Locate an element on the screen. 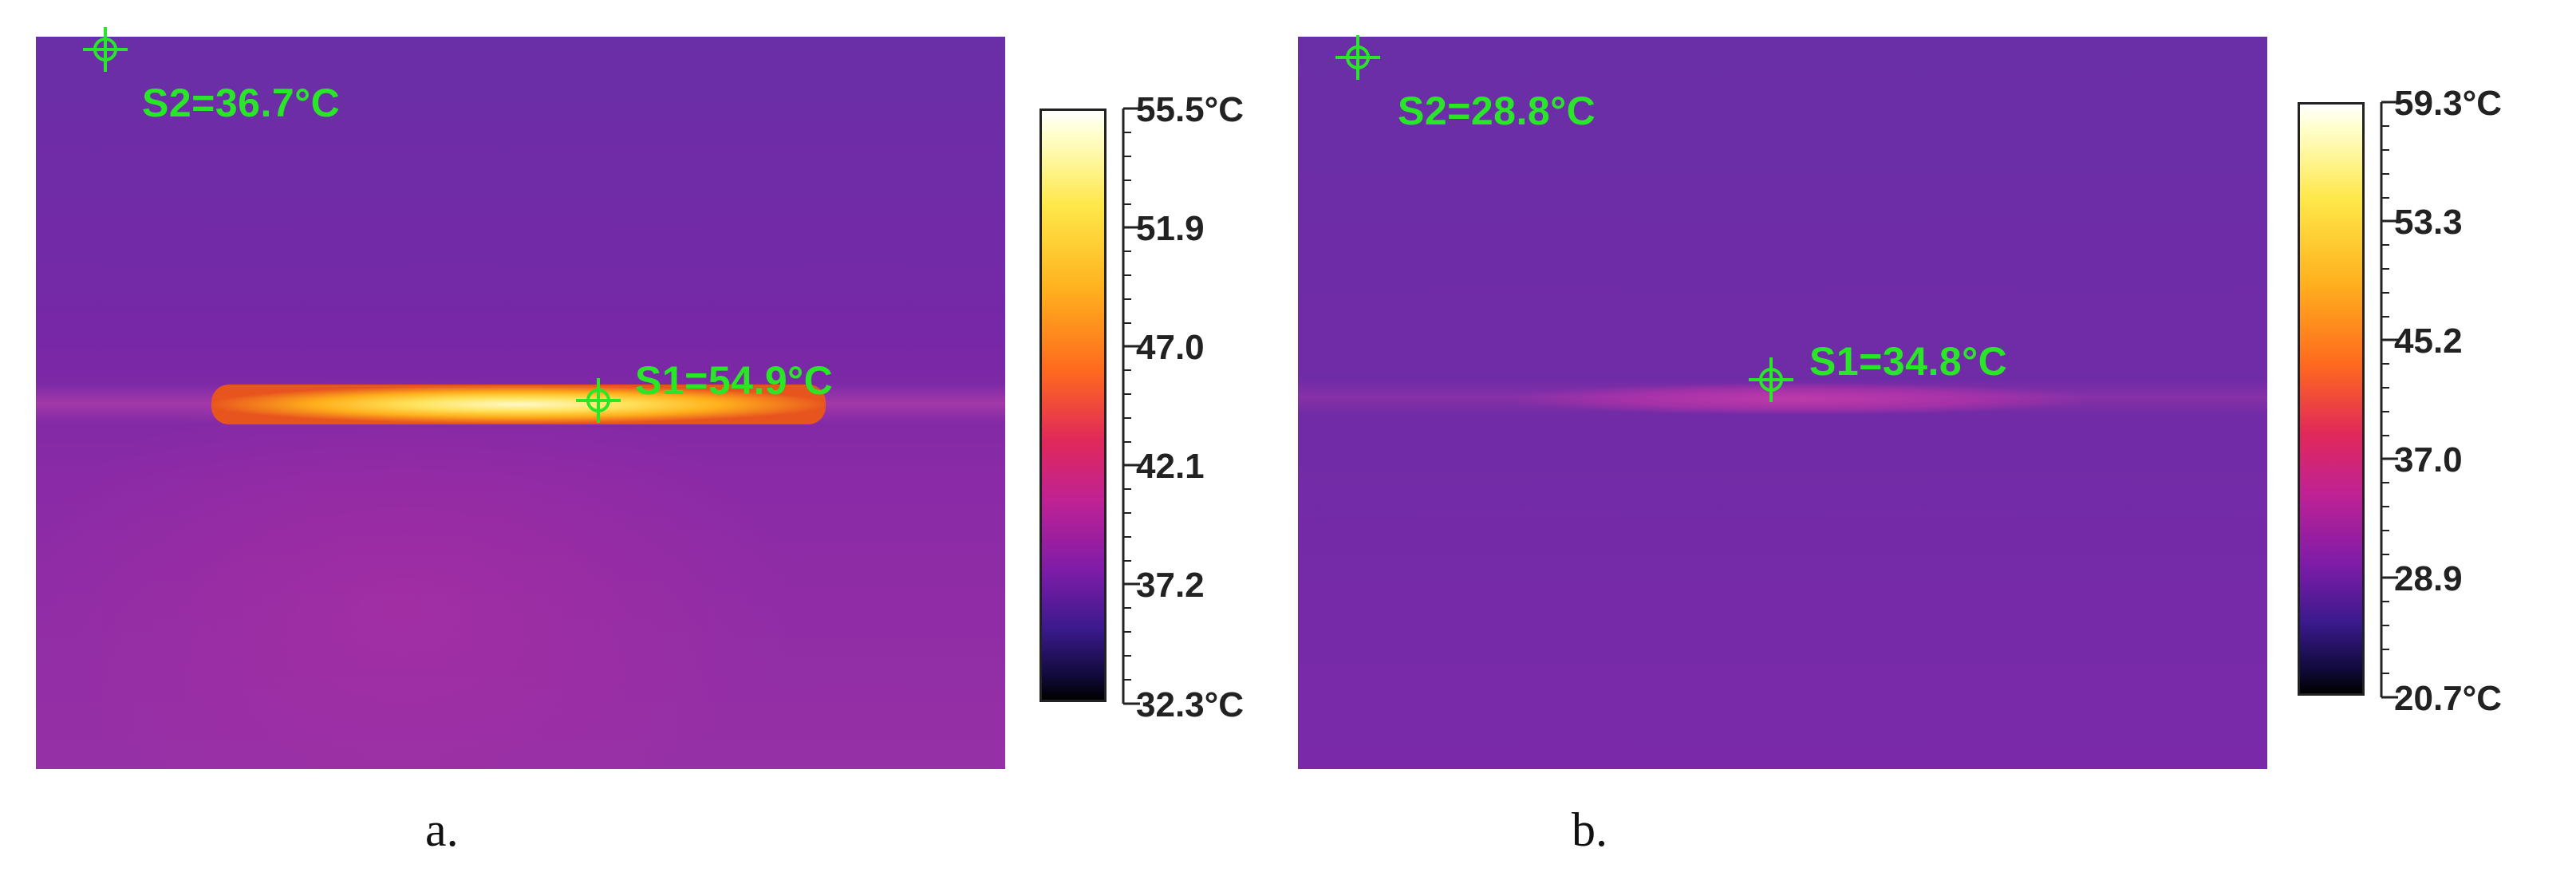  scale-tick-label-b: 37.0 is located at coordinates (2428, 459).